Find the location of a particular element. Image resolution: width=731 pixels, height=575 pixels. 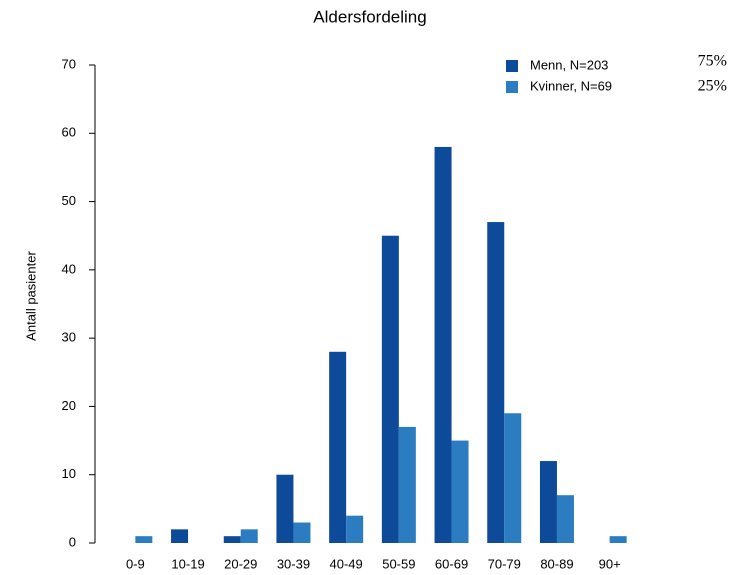

chart-title: Aldersfordeling is located at coordinates (369, 16).